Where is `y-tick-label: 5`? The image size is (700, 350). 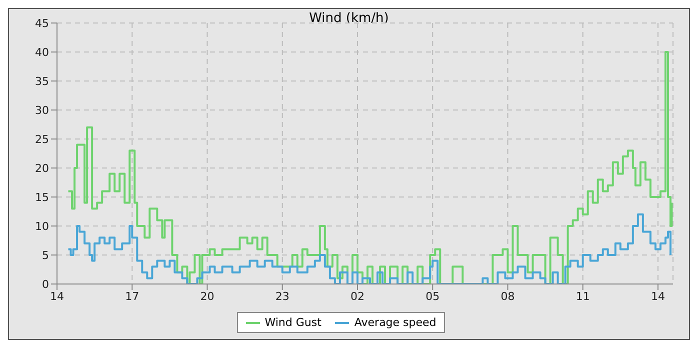
y-tick-label: 5 is located at coordinates (45, 255).